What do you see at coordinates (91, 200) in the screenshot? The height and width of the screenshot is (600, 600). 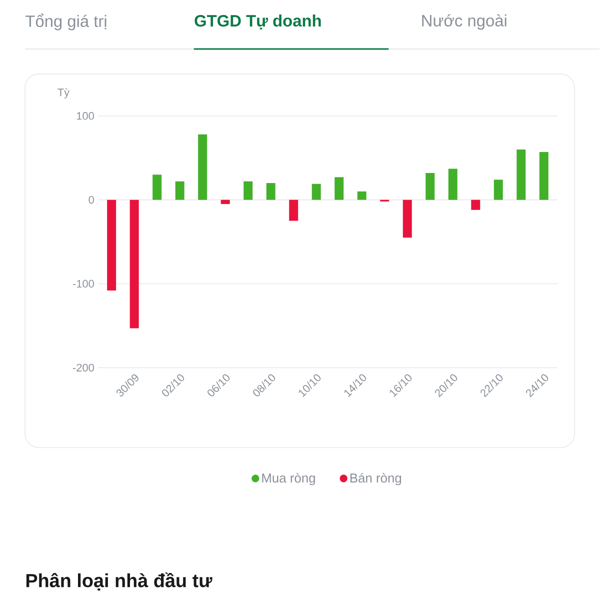 I see `y-tick-label: 0` at bounding box center [91, 200].